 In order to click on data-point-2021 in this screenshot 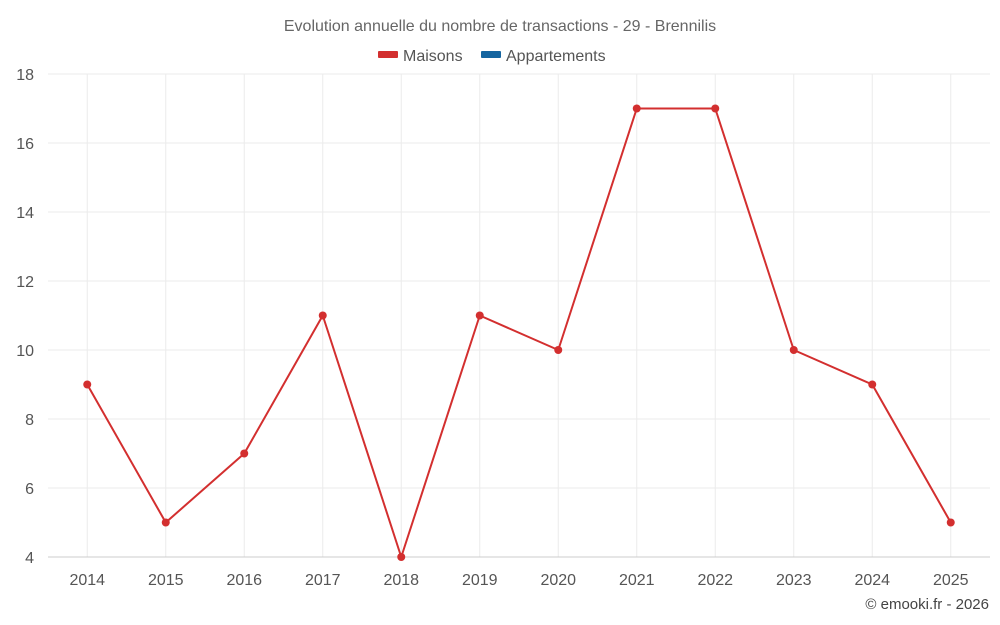, I will do `click(636, 108)`.